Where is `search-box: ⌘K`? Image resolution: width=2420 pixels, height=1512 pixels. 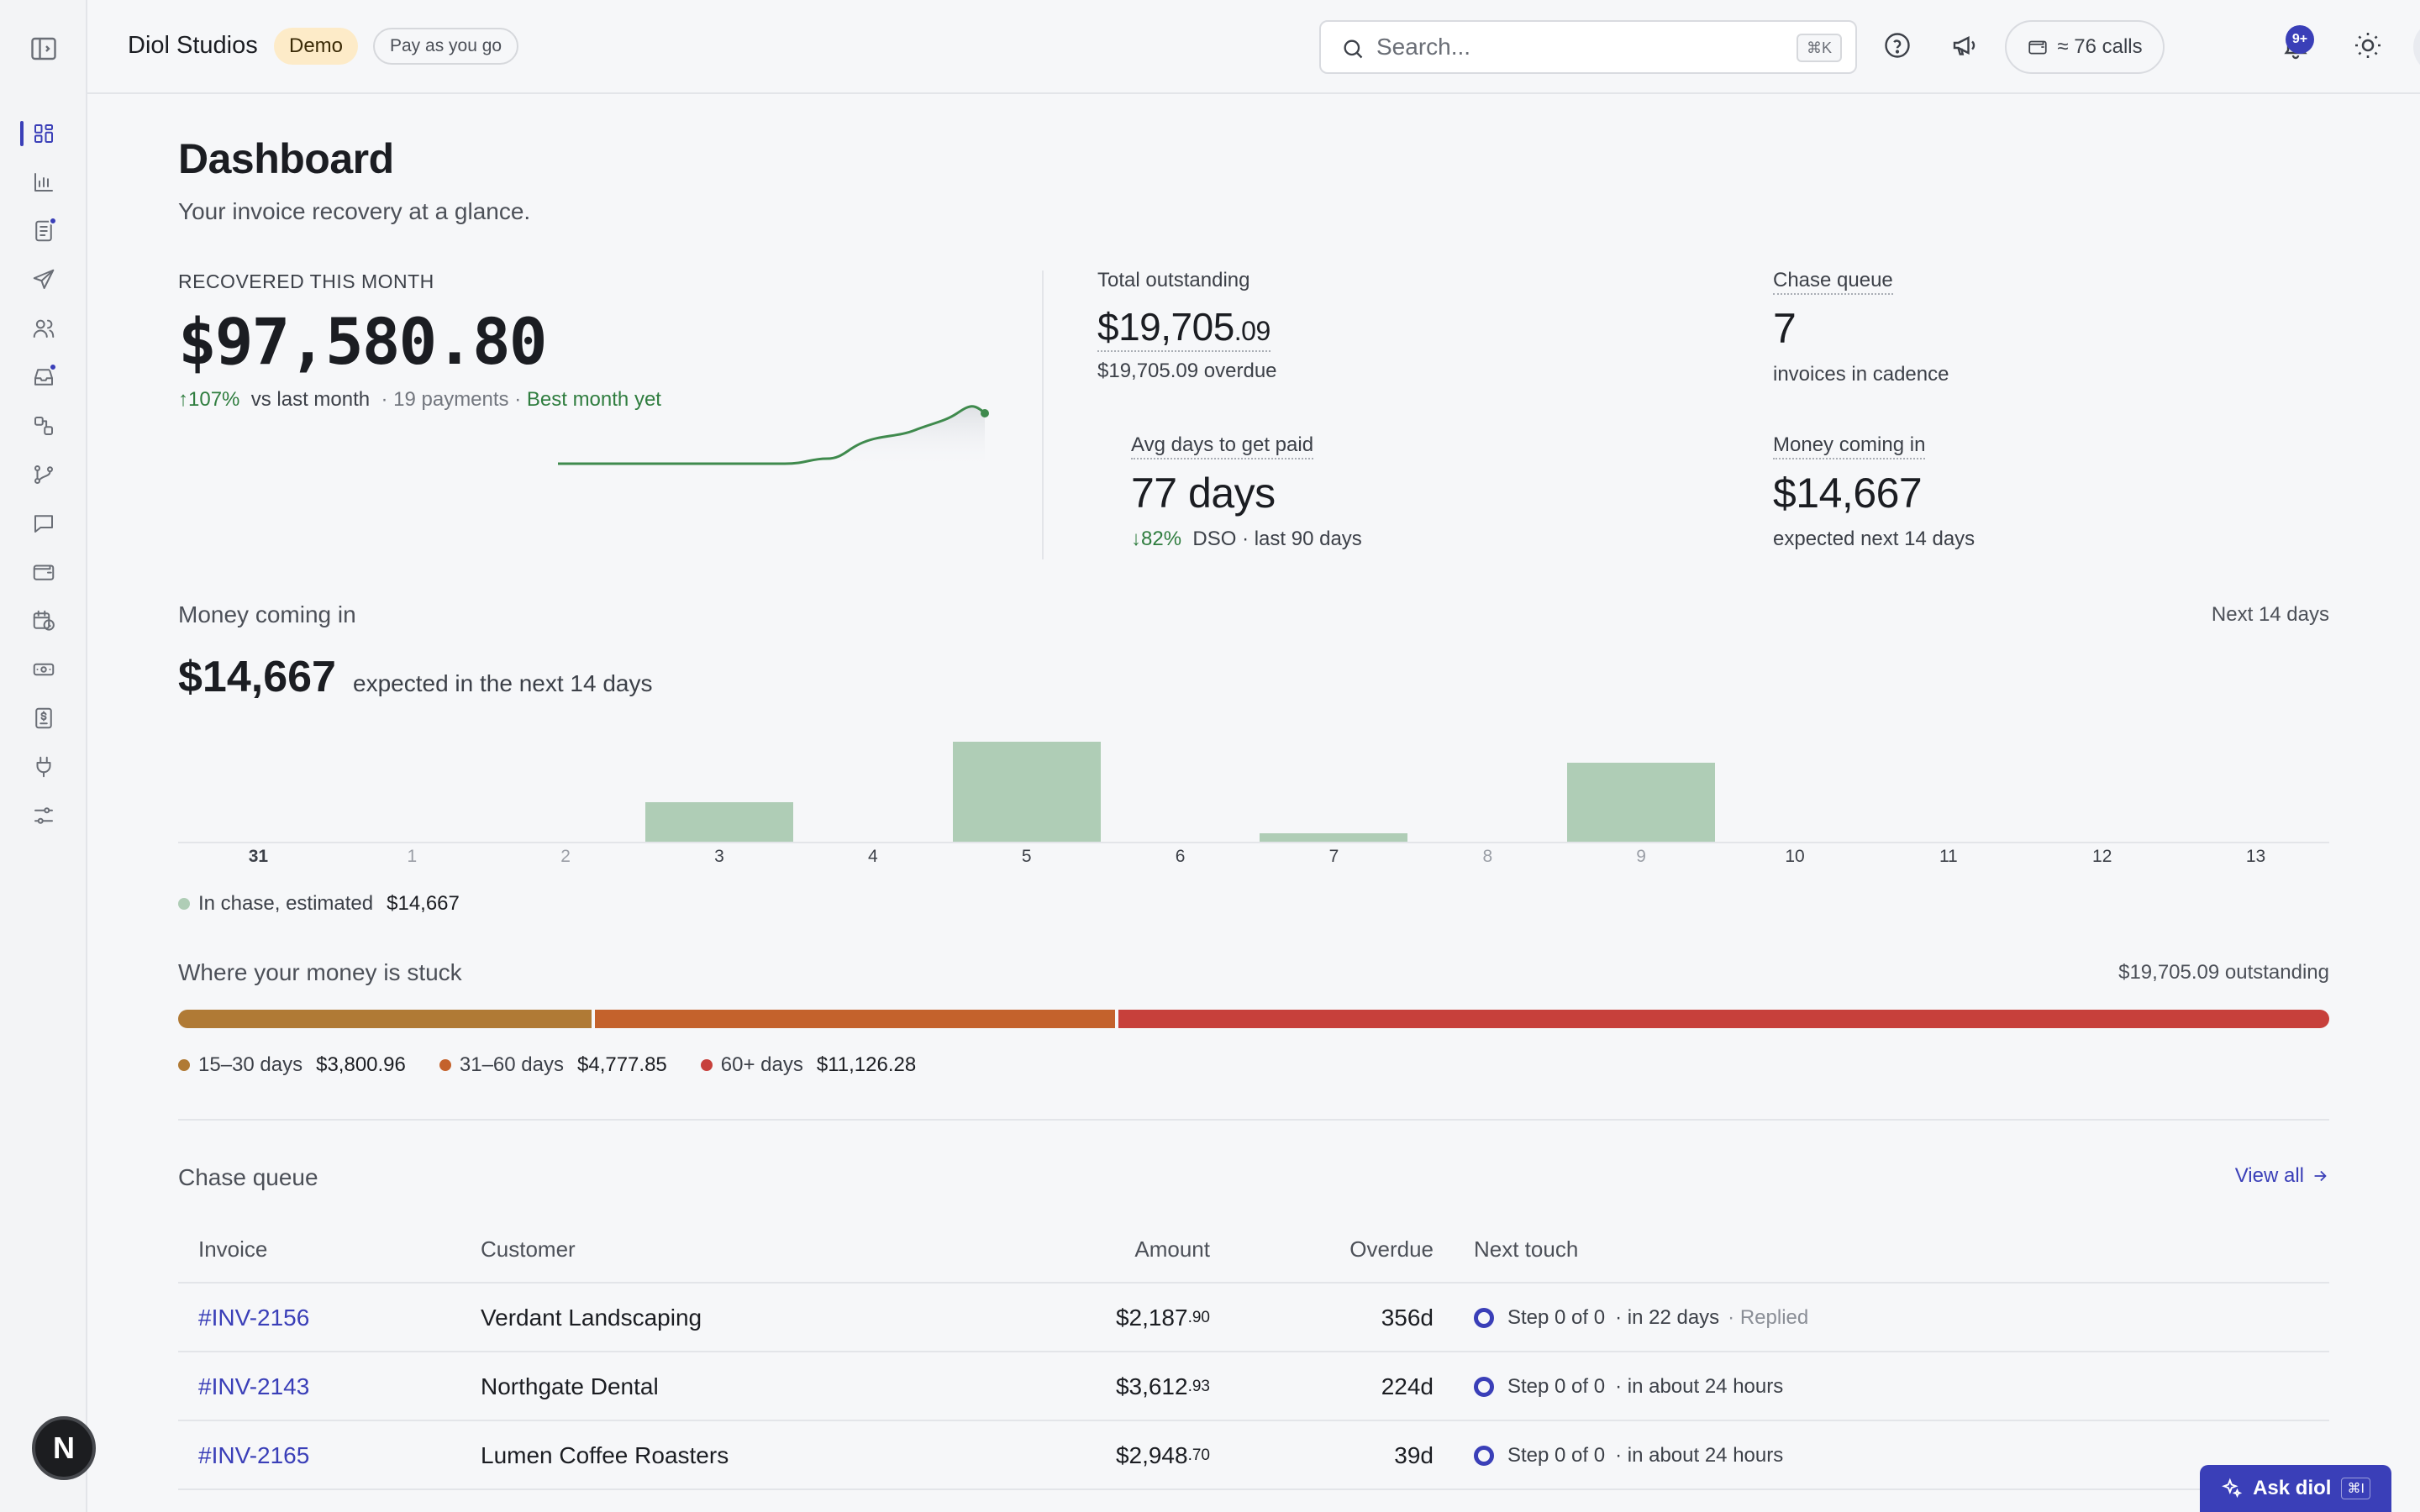 search-box: ⌘K is located at coordinates (1588, 47).